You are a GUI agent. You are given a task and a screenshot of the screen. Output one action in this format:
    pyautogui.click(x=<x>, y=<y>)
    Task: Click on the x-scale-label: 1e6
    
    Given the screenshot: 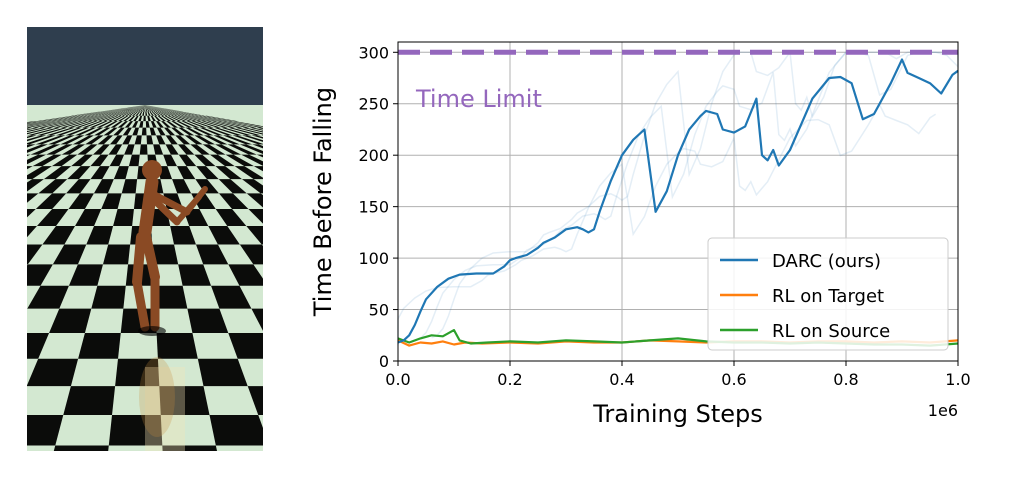 What is the action you would take?
    pyautogui.click(x=943, y=410)
    